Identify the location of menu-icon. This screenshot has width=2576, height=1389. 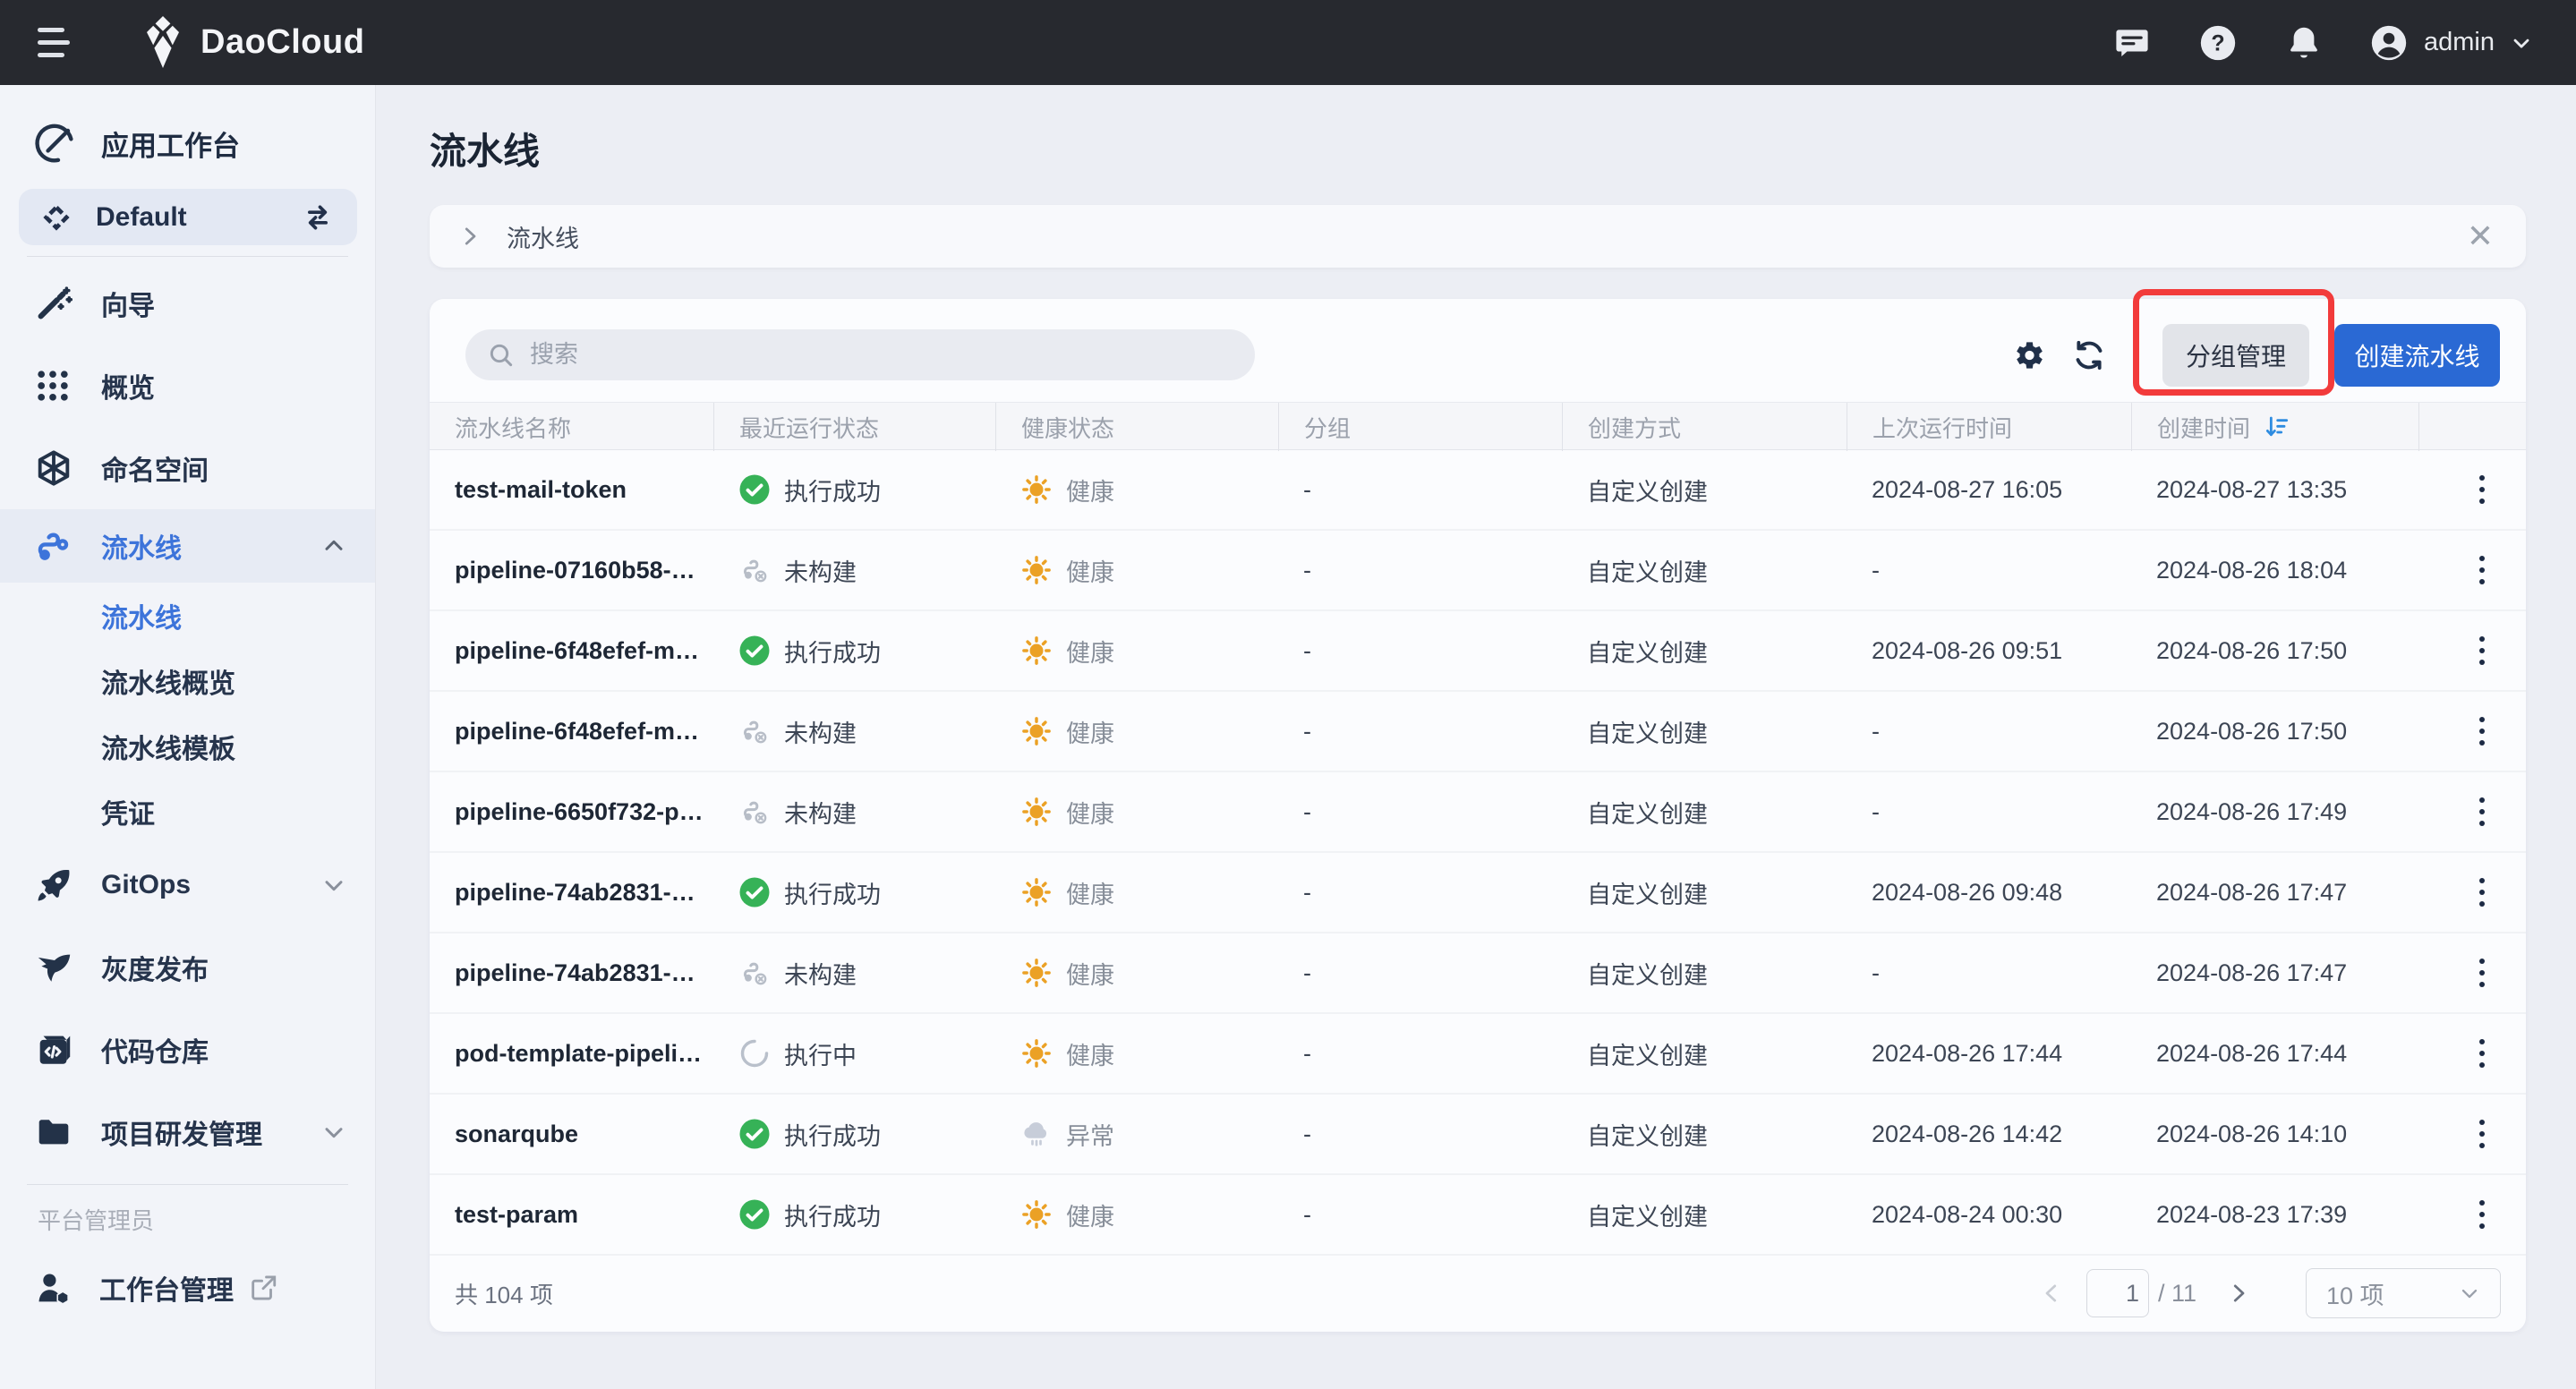
(61, 43).